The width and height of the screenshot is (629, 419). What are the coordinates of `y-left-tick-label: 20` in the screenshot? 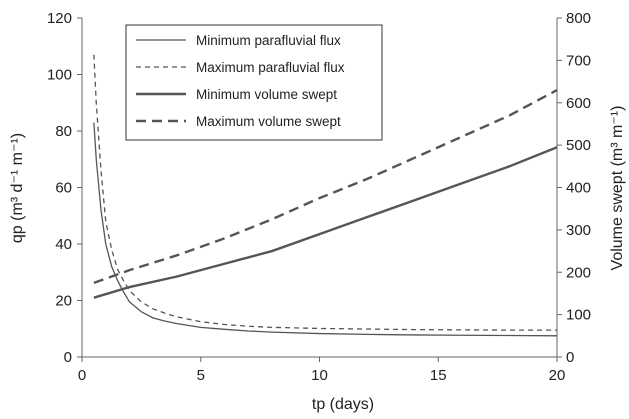 It's located at (63, 301).